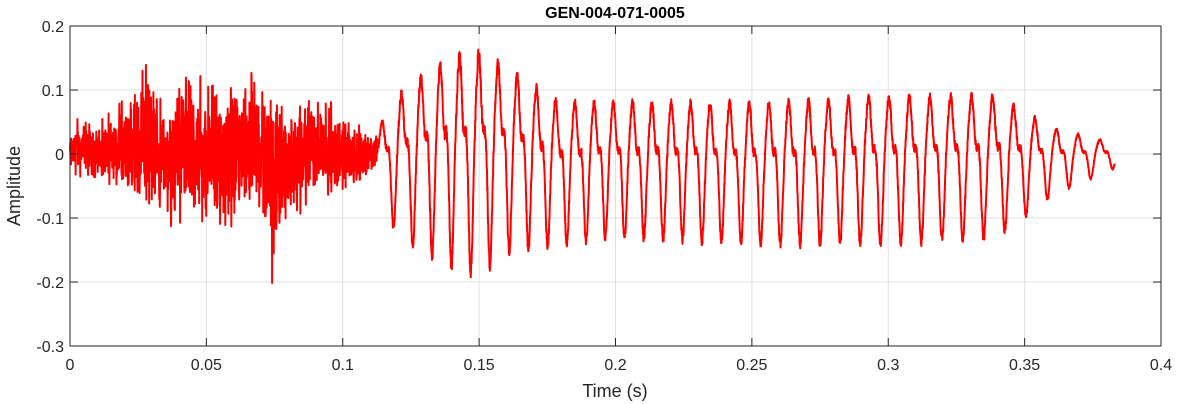 Image resolution: width=1177 pixels, height=404 pixels. I want to click on y-axis-label: Amplitude, so click(14, 186).